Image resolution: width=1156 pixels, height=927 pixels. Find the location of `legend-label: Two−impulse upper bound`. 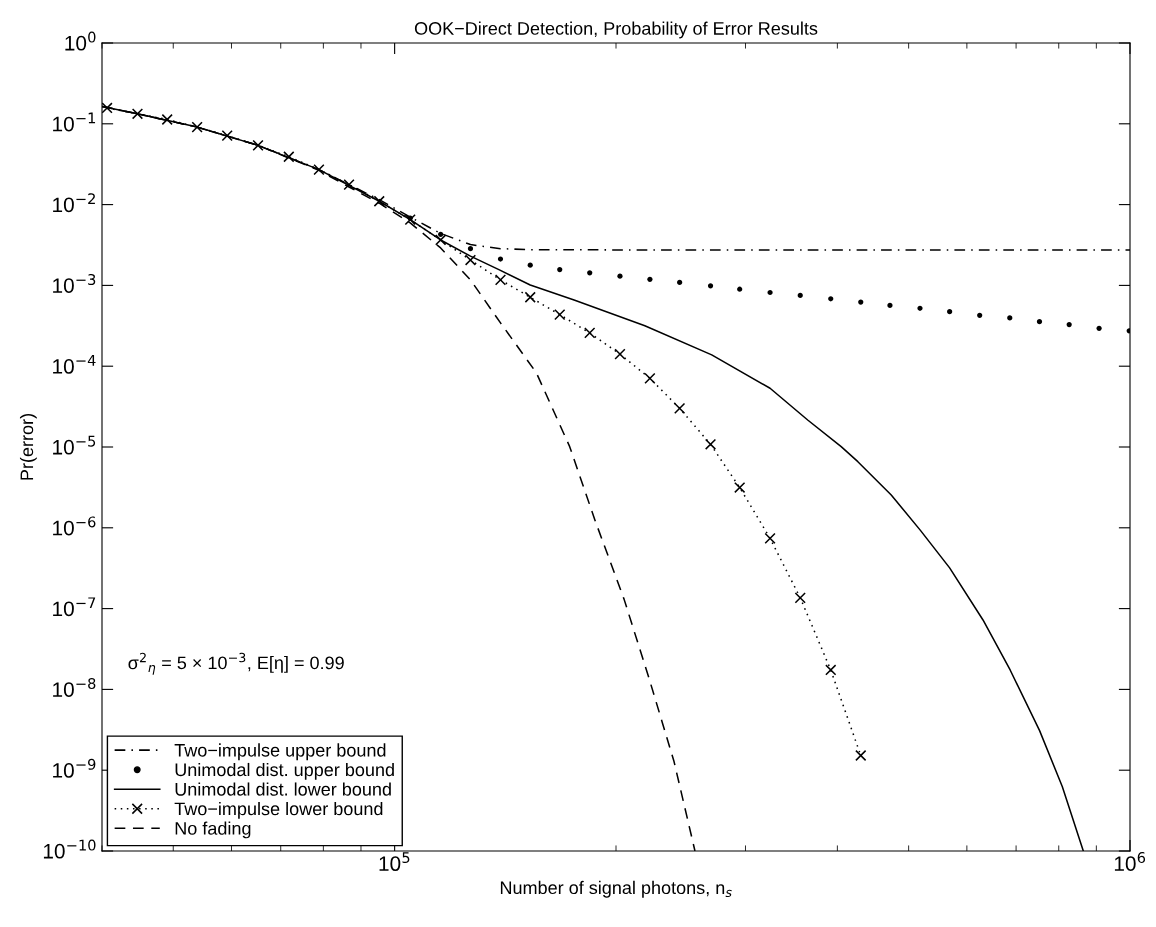

legend-label: Two−impulse upper bound is located at coordinates (280, 752).